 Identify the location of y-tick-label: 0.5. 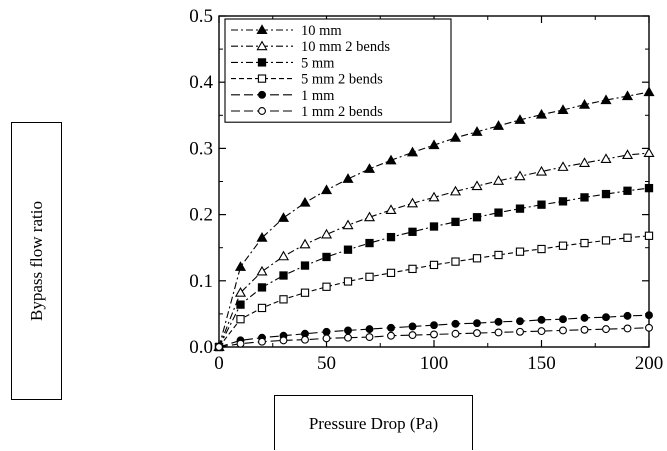
(201, 16).